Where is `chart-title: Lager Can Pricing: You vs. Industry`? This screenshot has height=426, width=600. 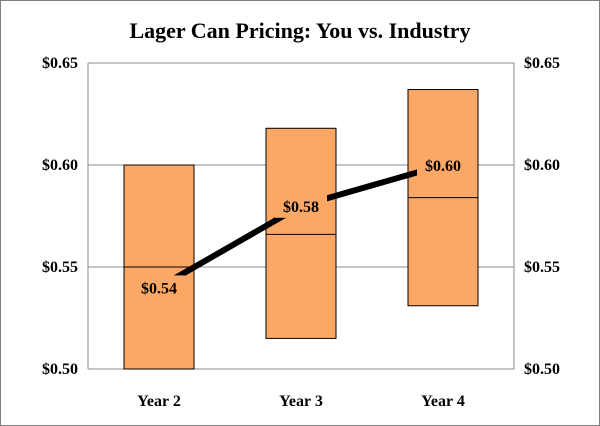
chart-title: Lager Can Pricing: You vs. Industry is located at coordinates (299, 30).